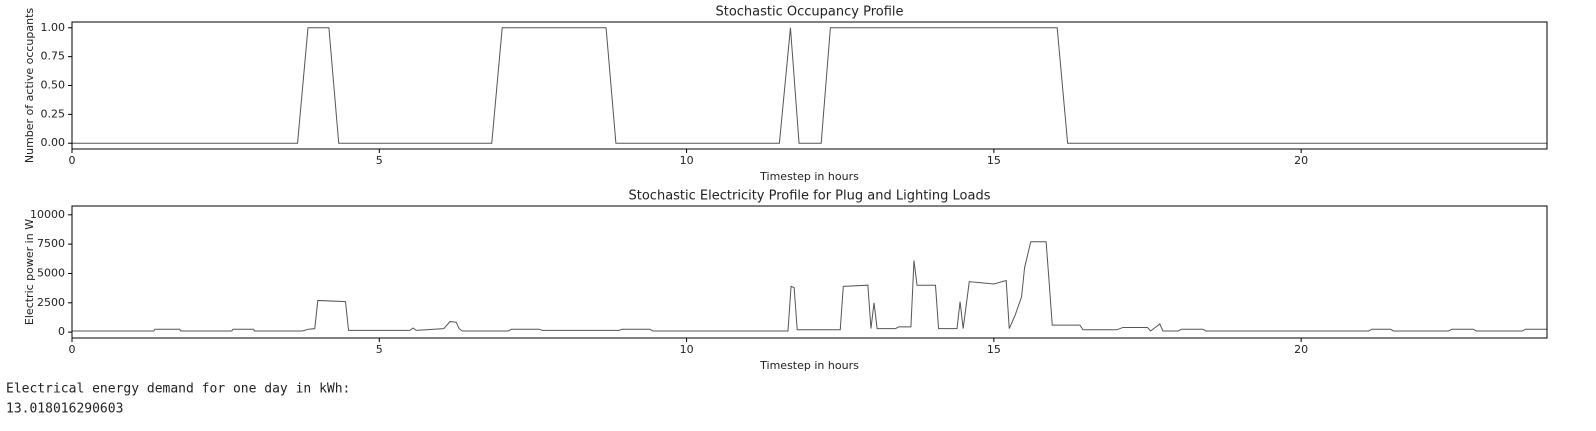 Image resolution: width=1596 pixels, height=431 pixels. What do you see at coordinates (29, 272) in the screenshot?
I see `y-axis-label: Electric power in W` at bounding box center [29, 272].